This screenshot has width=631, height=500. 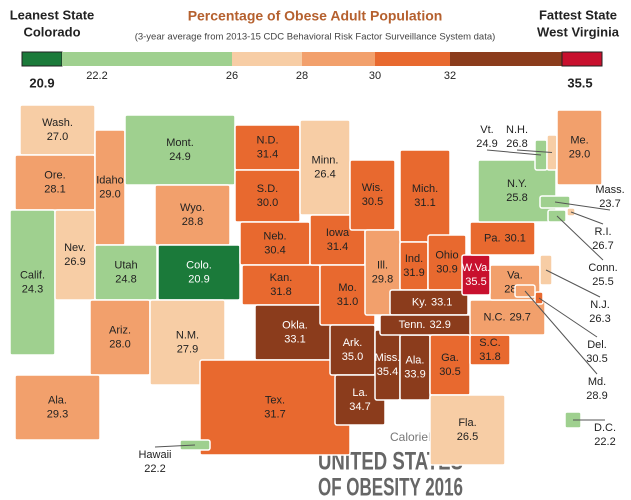 I want to click on state-name: Ohio, so click(x=446, y=255).